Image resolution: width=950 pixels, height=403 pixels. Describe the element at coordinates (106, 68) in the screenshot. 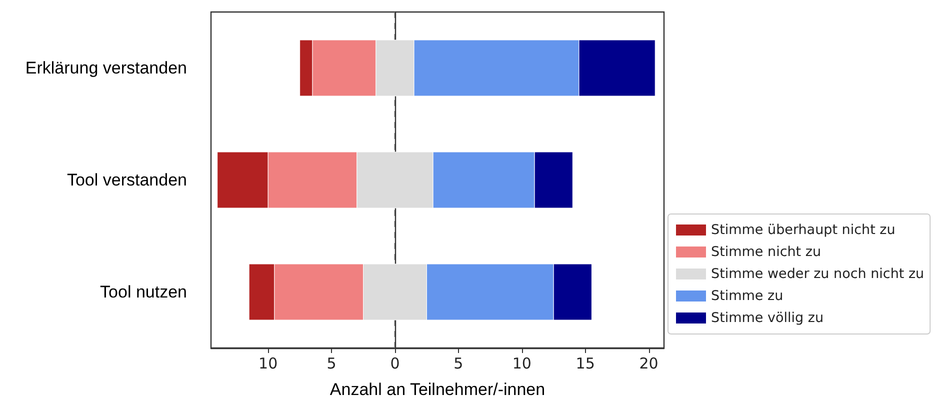

I see `y-tick-label: Erklärung verstanden` at that location.